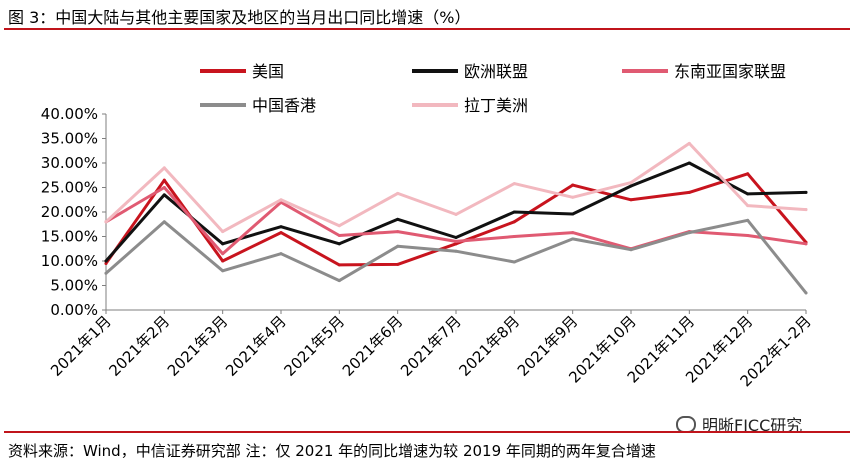 The height and width of the screenshot is (466, 854). Describe the element at coordinates (752, 425) in the screenshot. I see `watermark-text: 明晰FICC研究` at that location.